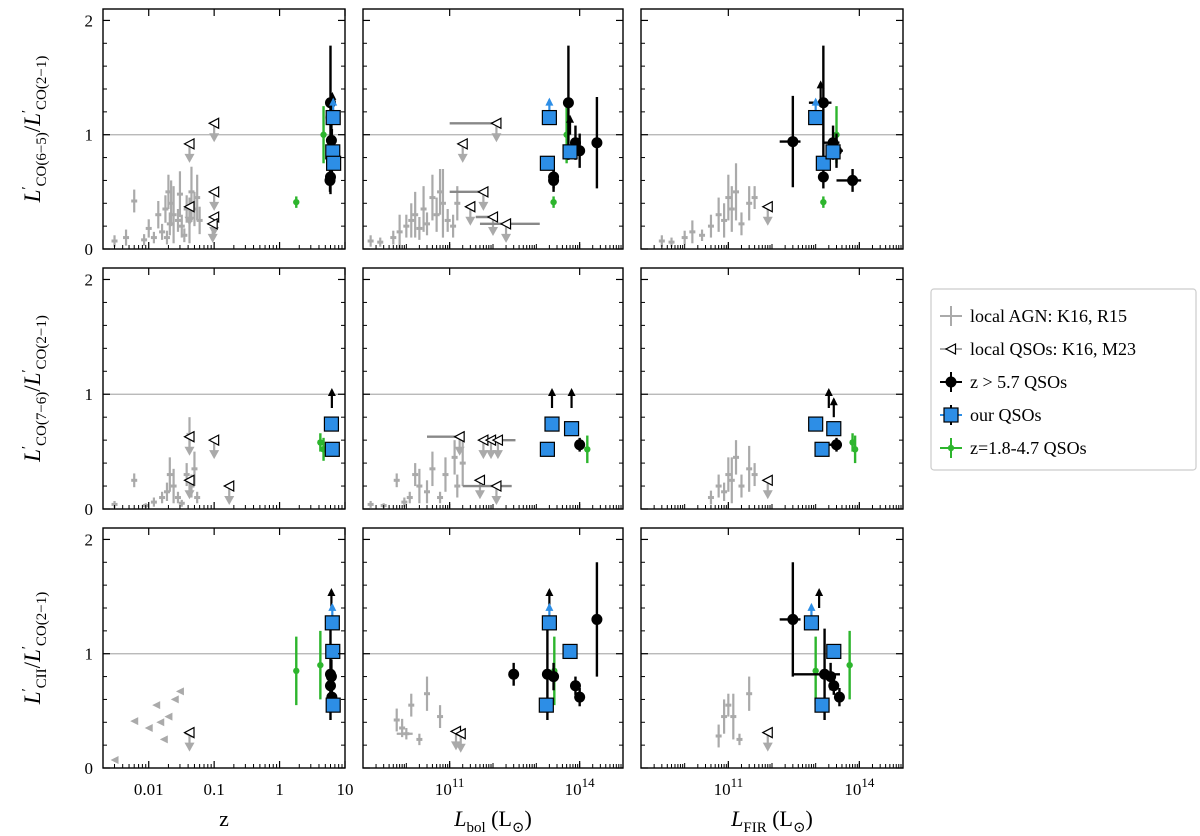 Image resolution: width=1200 pixels, height=836 pixels. What do you see at coordinates (224, 818) in the screenshot?
I see `x-axis-title: z` at bounding box center [224, 818].